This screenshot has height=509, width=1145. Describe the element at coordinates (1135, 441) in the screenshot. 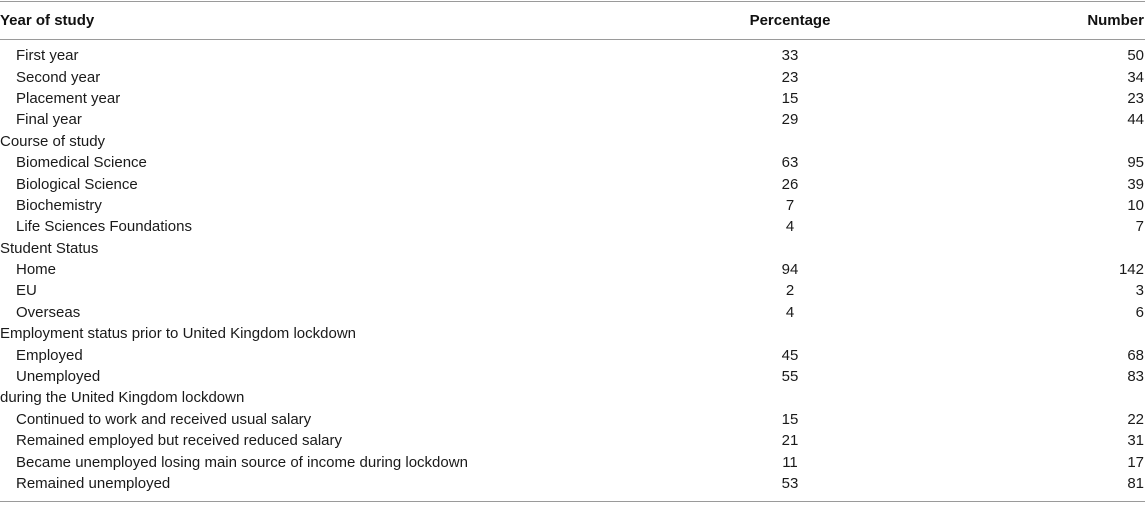

I see `number-cell: 31` at that location.